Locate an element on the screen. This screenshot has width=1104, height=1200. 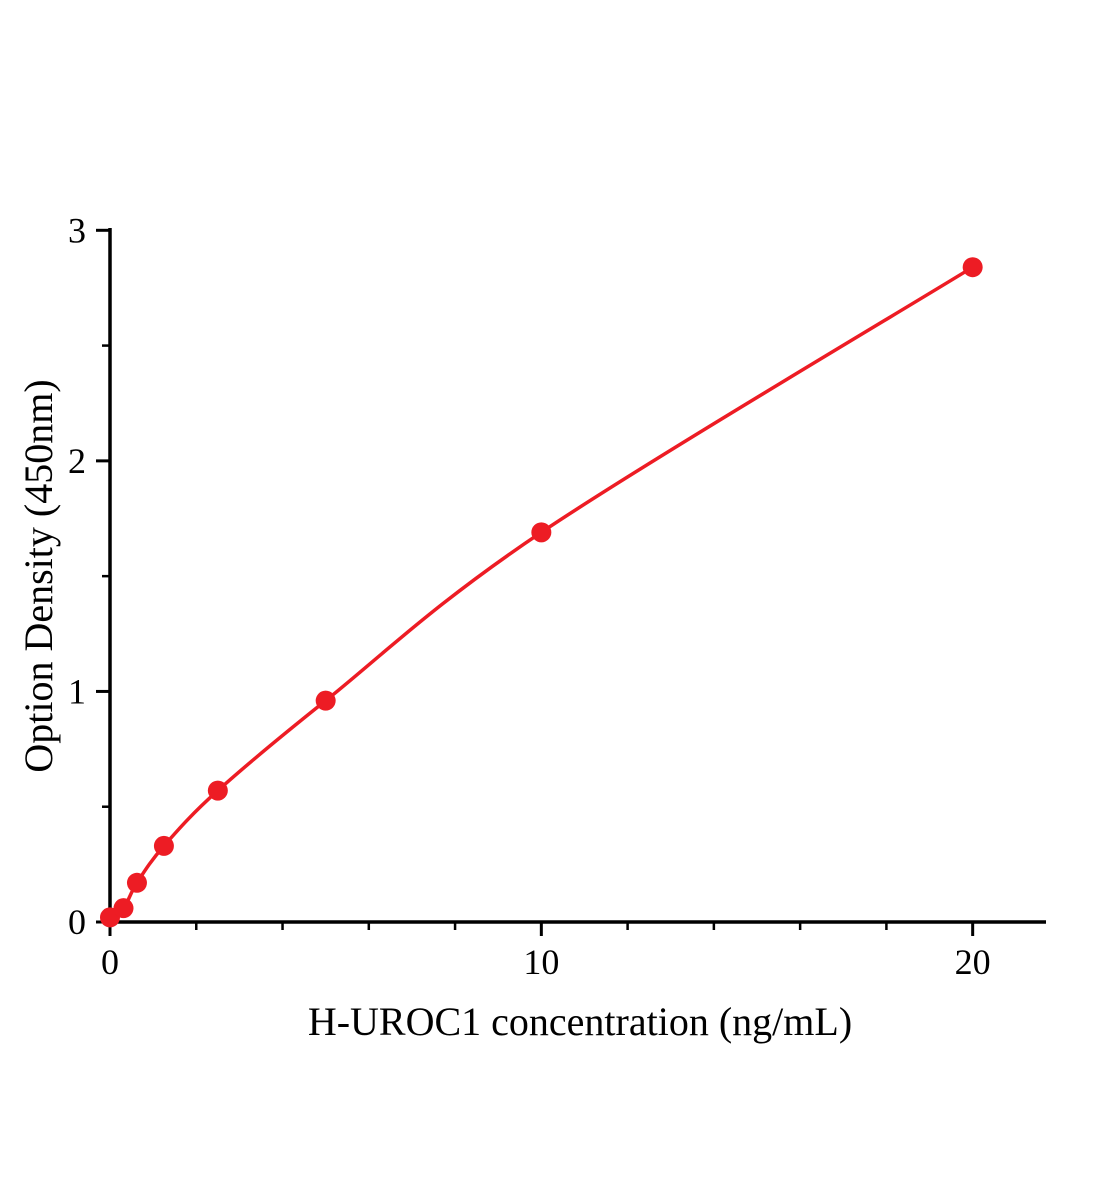
y-tick-label: 1 is located at coordinates (77, 691).